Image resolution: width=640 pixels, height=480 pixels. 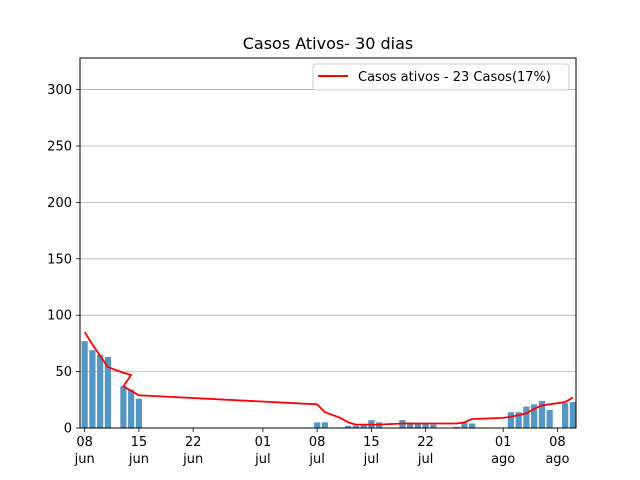 I want to click on y-tick-label: 50, so click(x=63, y=372).